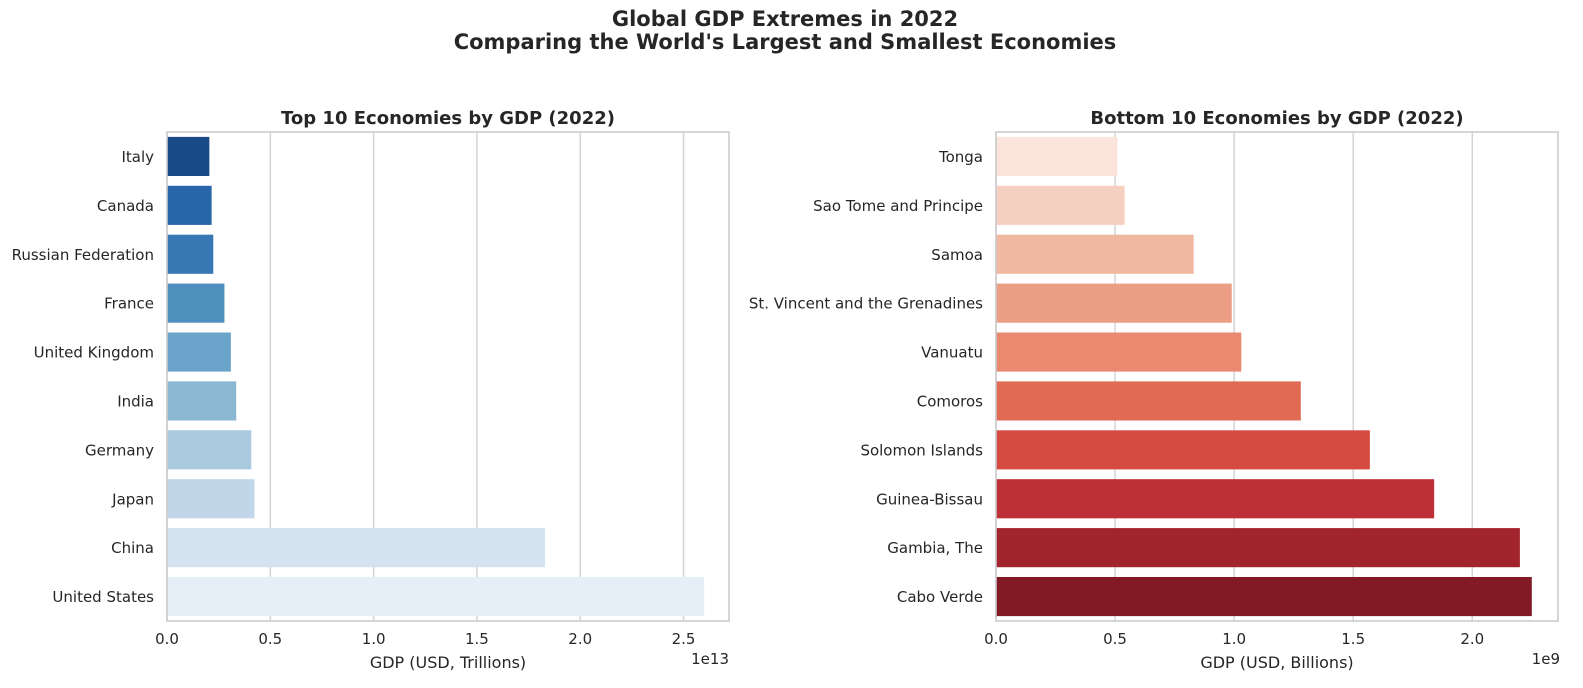  I want to click on y-tick-label: Samoa, so click(957, 255).